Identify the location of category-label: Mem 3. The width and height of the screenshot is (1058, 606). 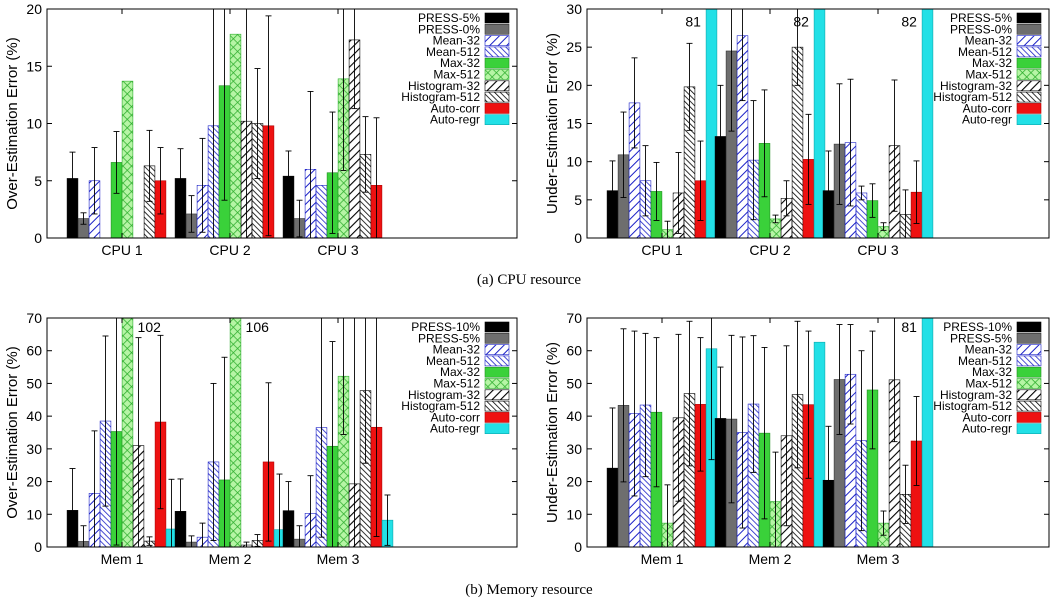
(338, 559).